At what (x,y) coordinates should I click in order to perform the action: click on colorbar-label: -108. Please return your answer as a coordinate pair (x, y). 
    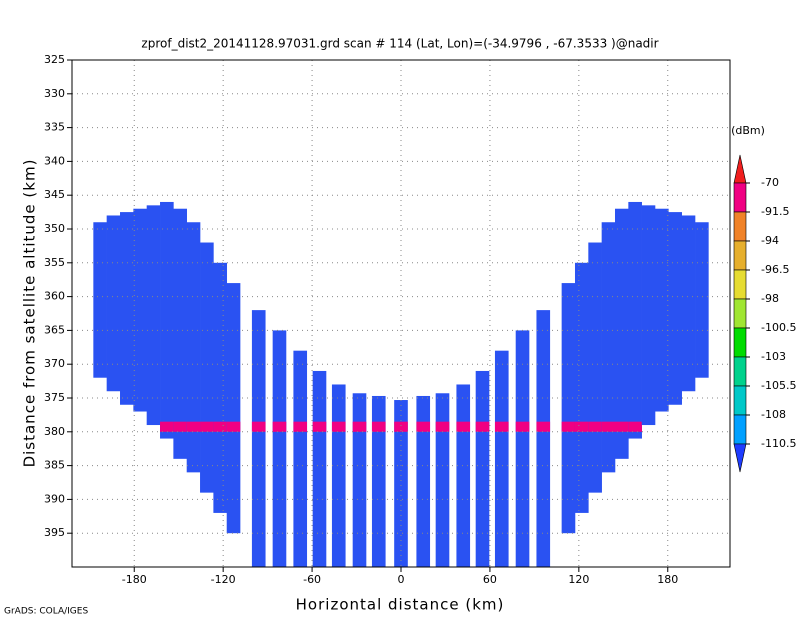
    Looking at the image, I should click on (773, 414).